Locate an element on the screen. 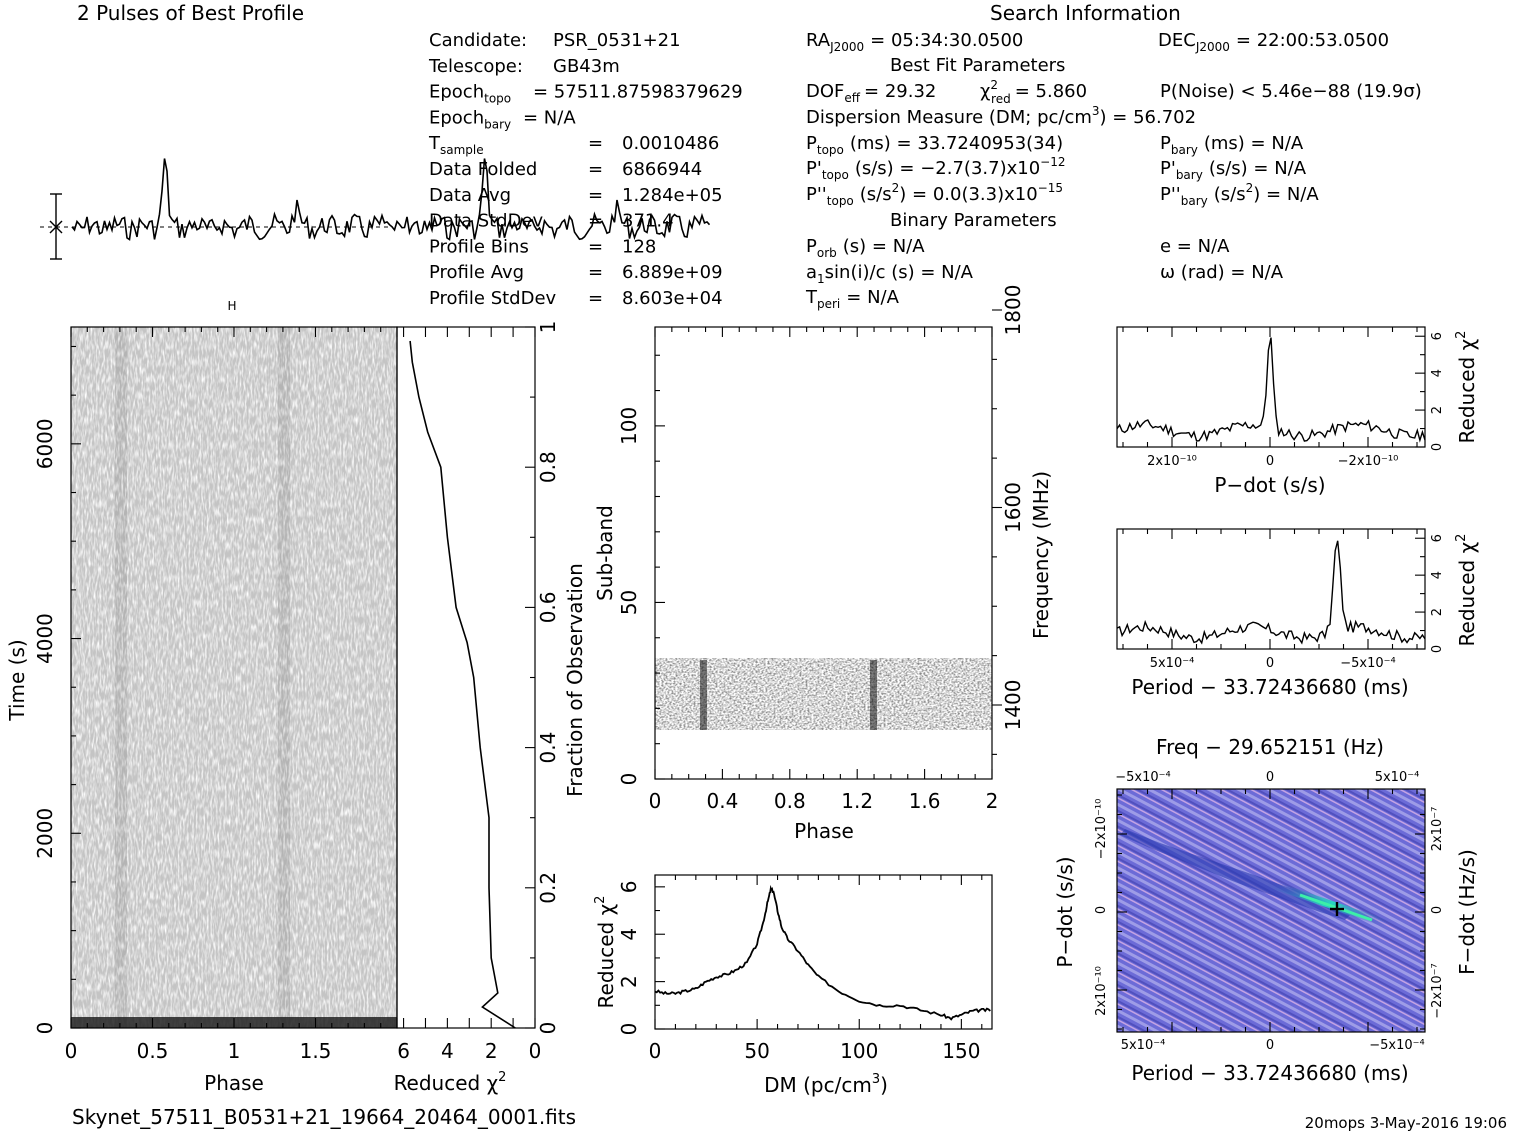 This screenshot has height=1133, width=1517. ppdot-heatmap is located at coordinates (1271, 910).